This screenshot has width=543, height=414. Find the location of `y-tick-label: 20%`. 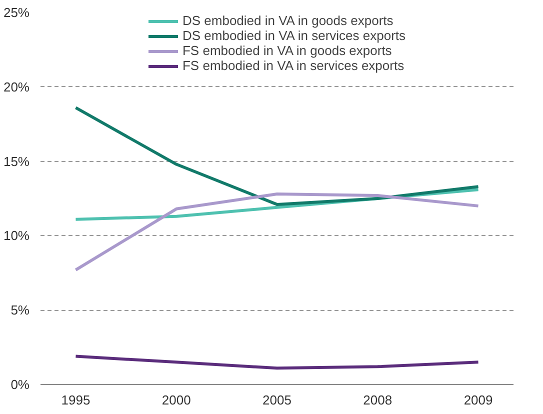

y-tick-label: 20% is located at coordinates (16, 86).